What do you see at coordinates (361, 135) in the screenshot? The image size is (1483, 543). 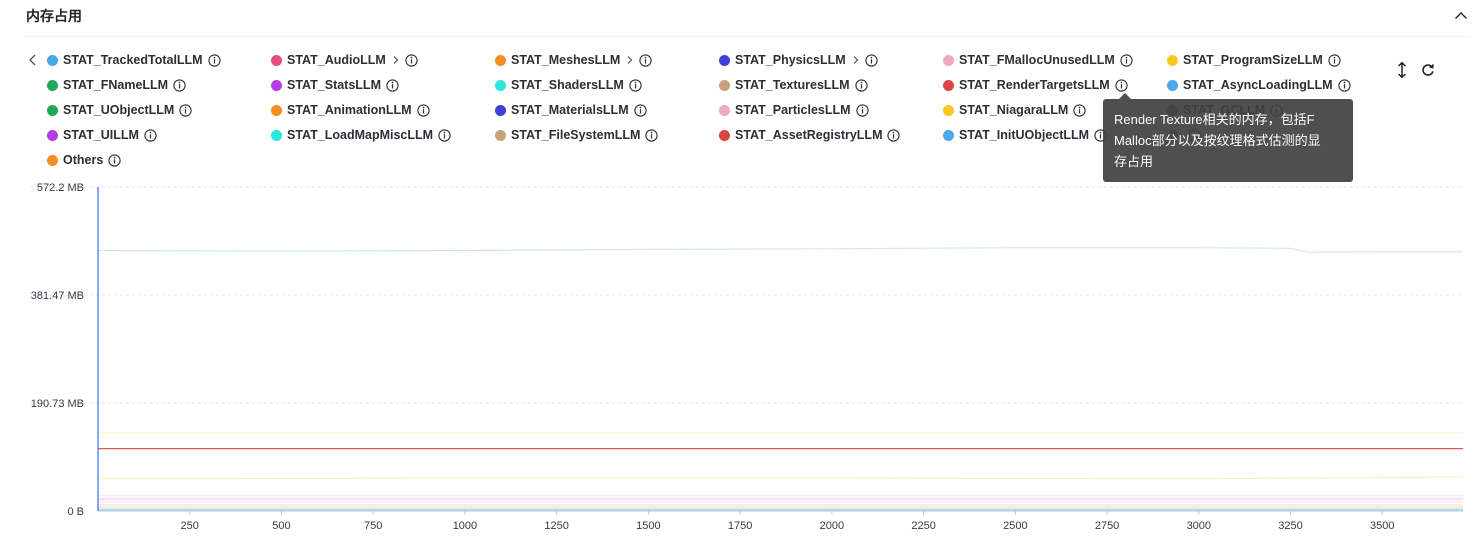 I see `legend-item: STAT_LoadMapMiscLLM` at bounding box center [361, 135].